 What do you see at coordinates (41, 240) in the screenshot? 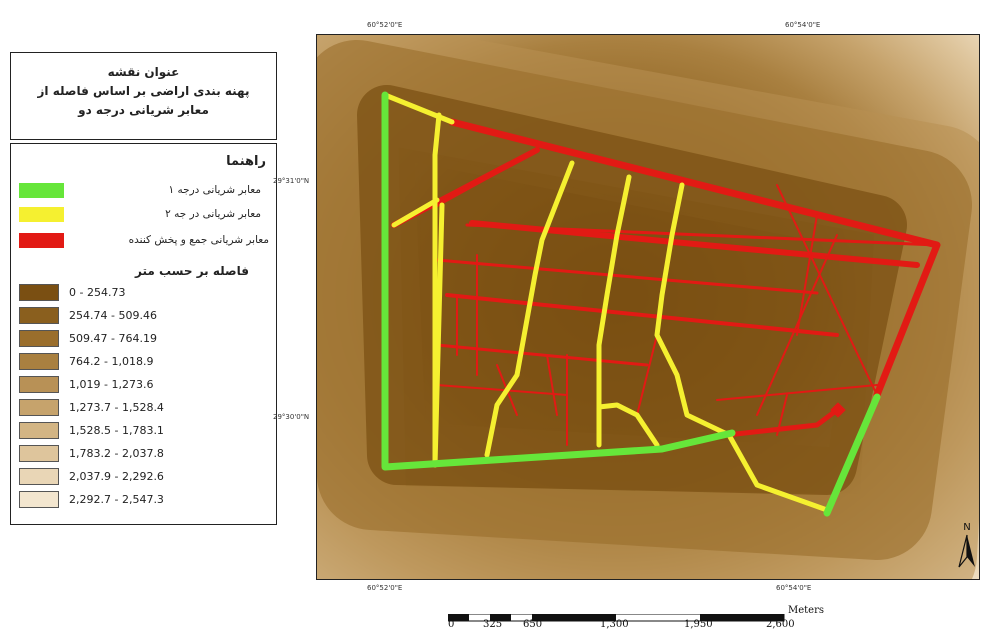
I see `legend-swatch-red` at bounding box center [41, 240].